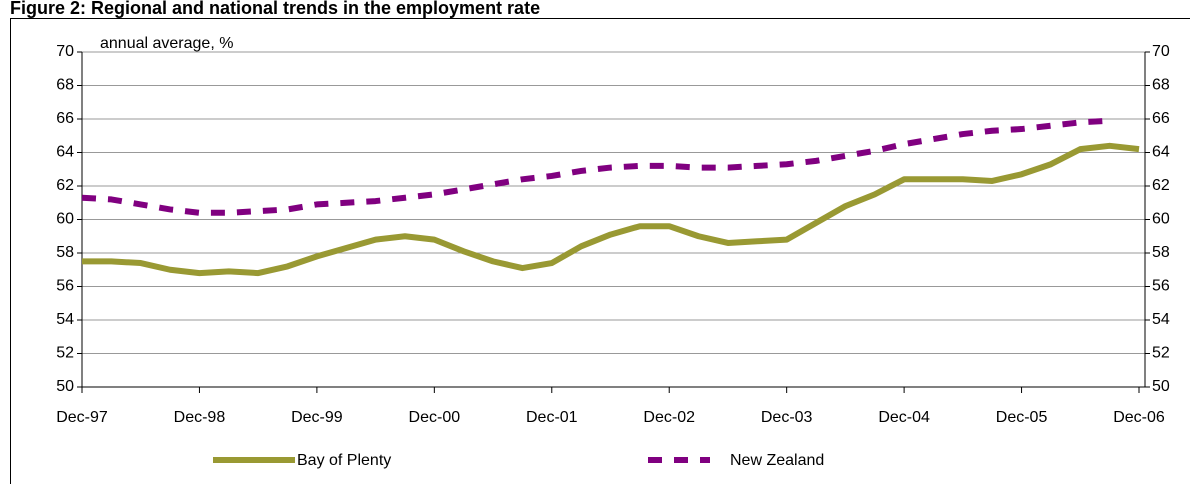  What do you see at coordinates (317, 417) in the screenshot?
I see `x-tick-label: Dec-99` at bounding box center [317, 417].